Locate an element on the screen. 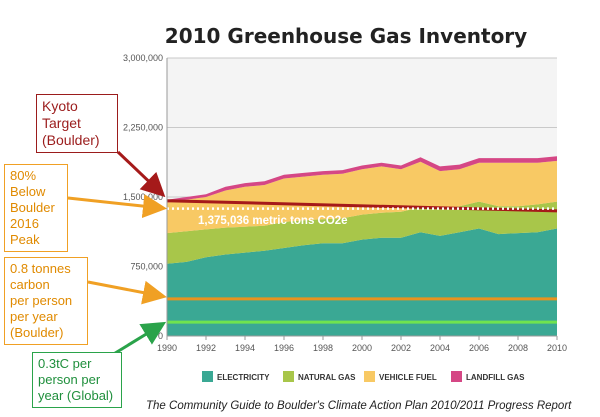 Image resolution: width=600 pixels, height=417 pixels. x-tick-label: 2002 is located at coordinates (401, 348).